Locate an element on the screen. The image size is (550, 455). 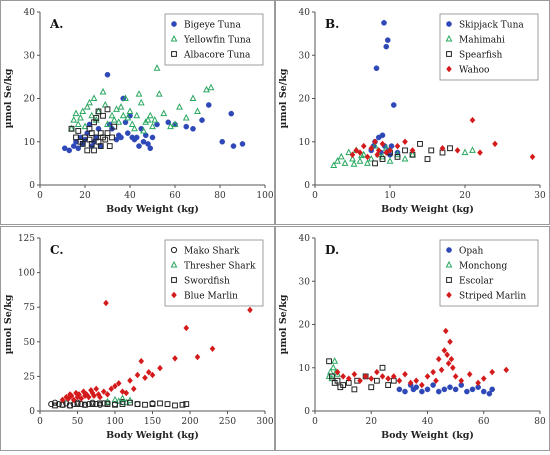
y-tick-label: 30 is located at coordinates (305, 282).